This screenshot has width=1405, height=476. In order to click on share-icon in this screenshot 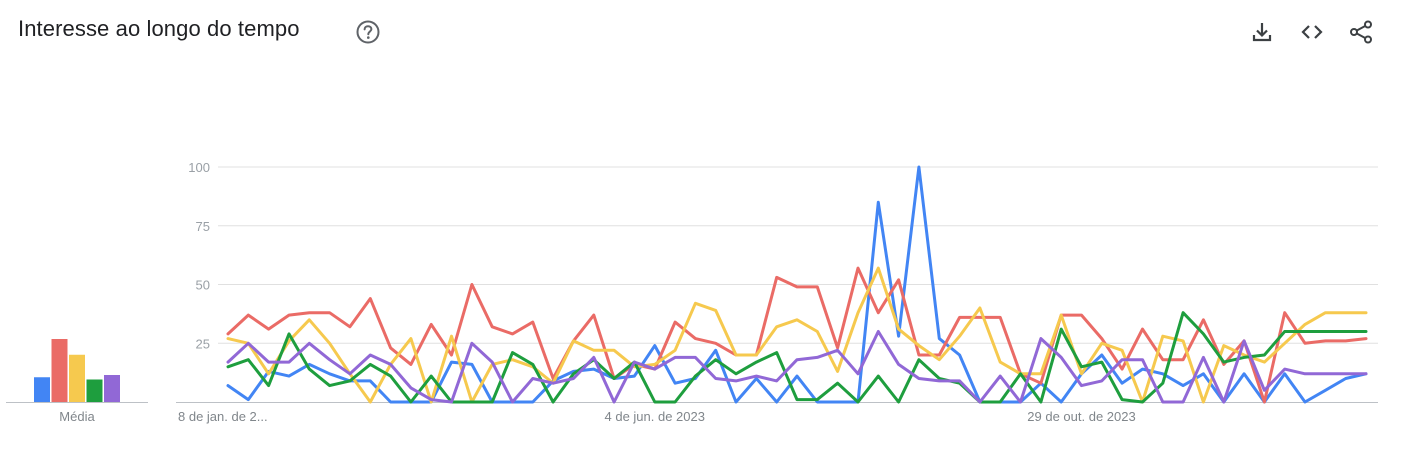, I will do `click(1361, 32)`.